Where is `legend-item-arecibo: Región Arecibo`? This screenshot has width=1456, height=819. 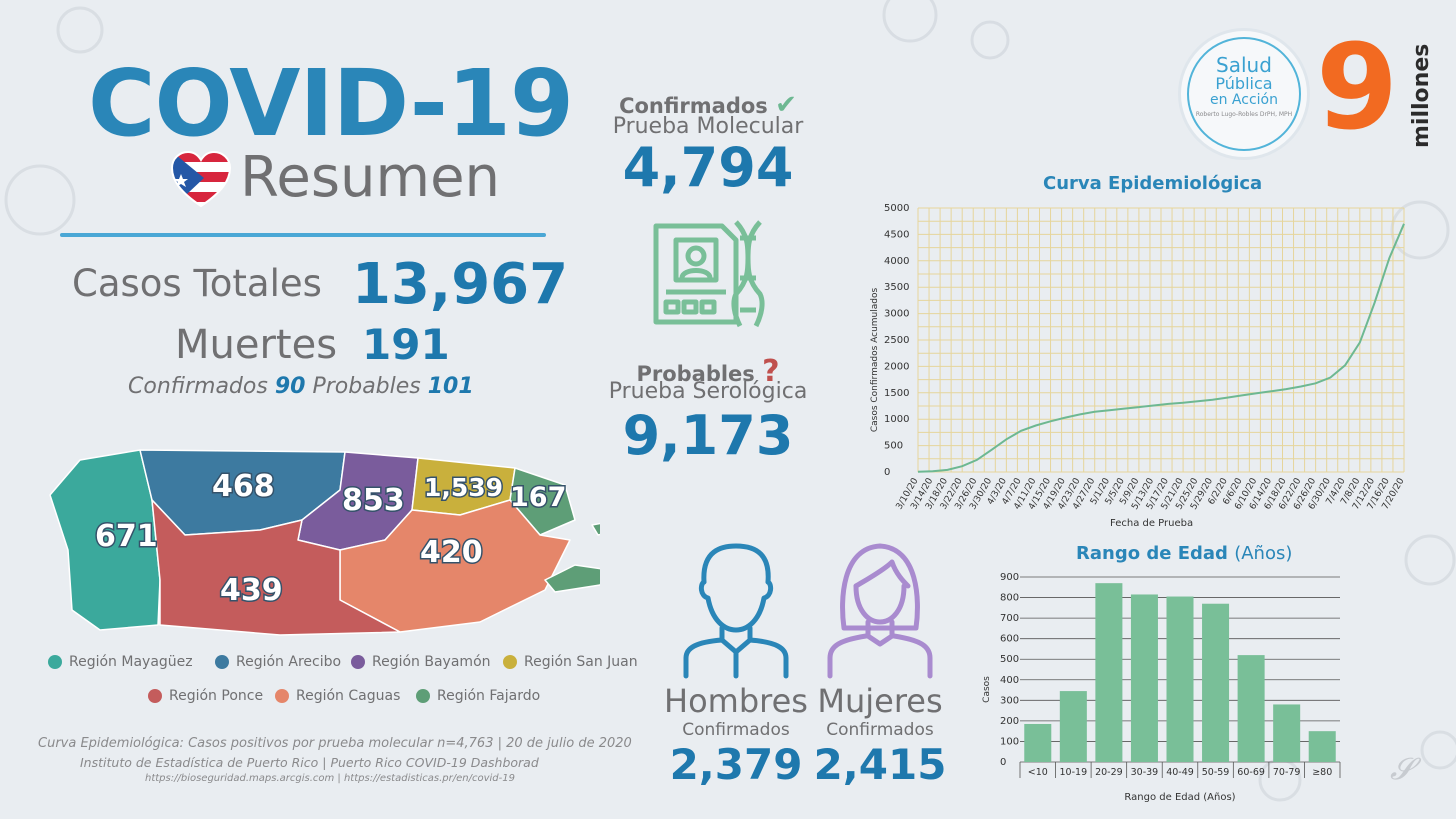
legend-item-arecibo: Región Arecibo is located at coordinates (278, 662).